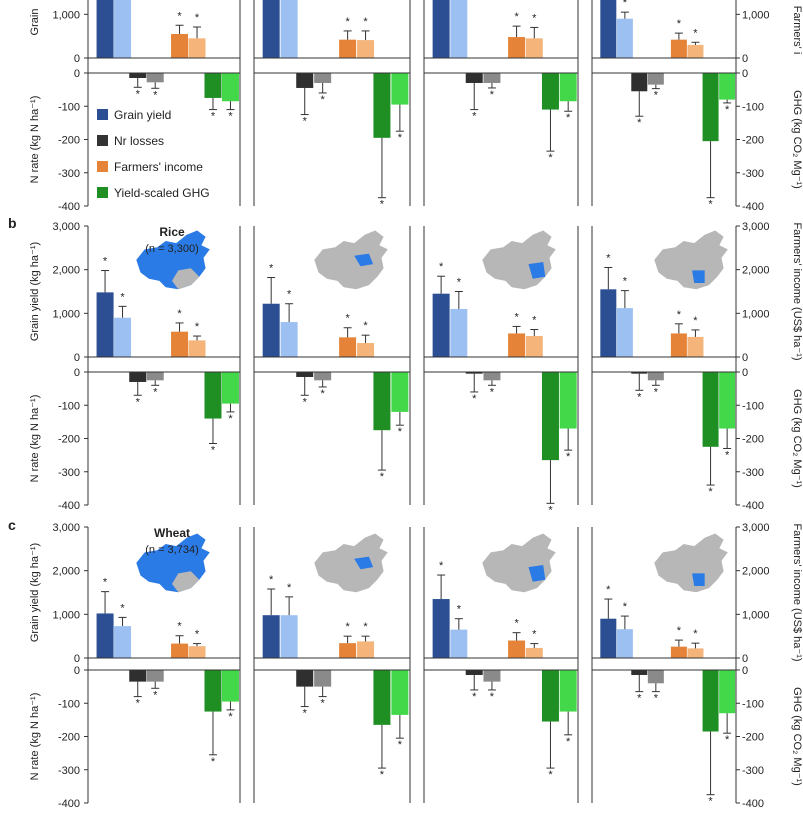  Describe the element at coordinates (66, 271) in the screenshot. I see `tick-label: 2,000` at that location.